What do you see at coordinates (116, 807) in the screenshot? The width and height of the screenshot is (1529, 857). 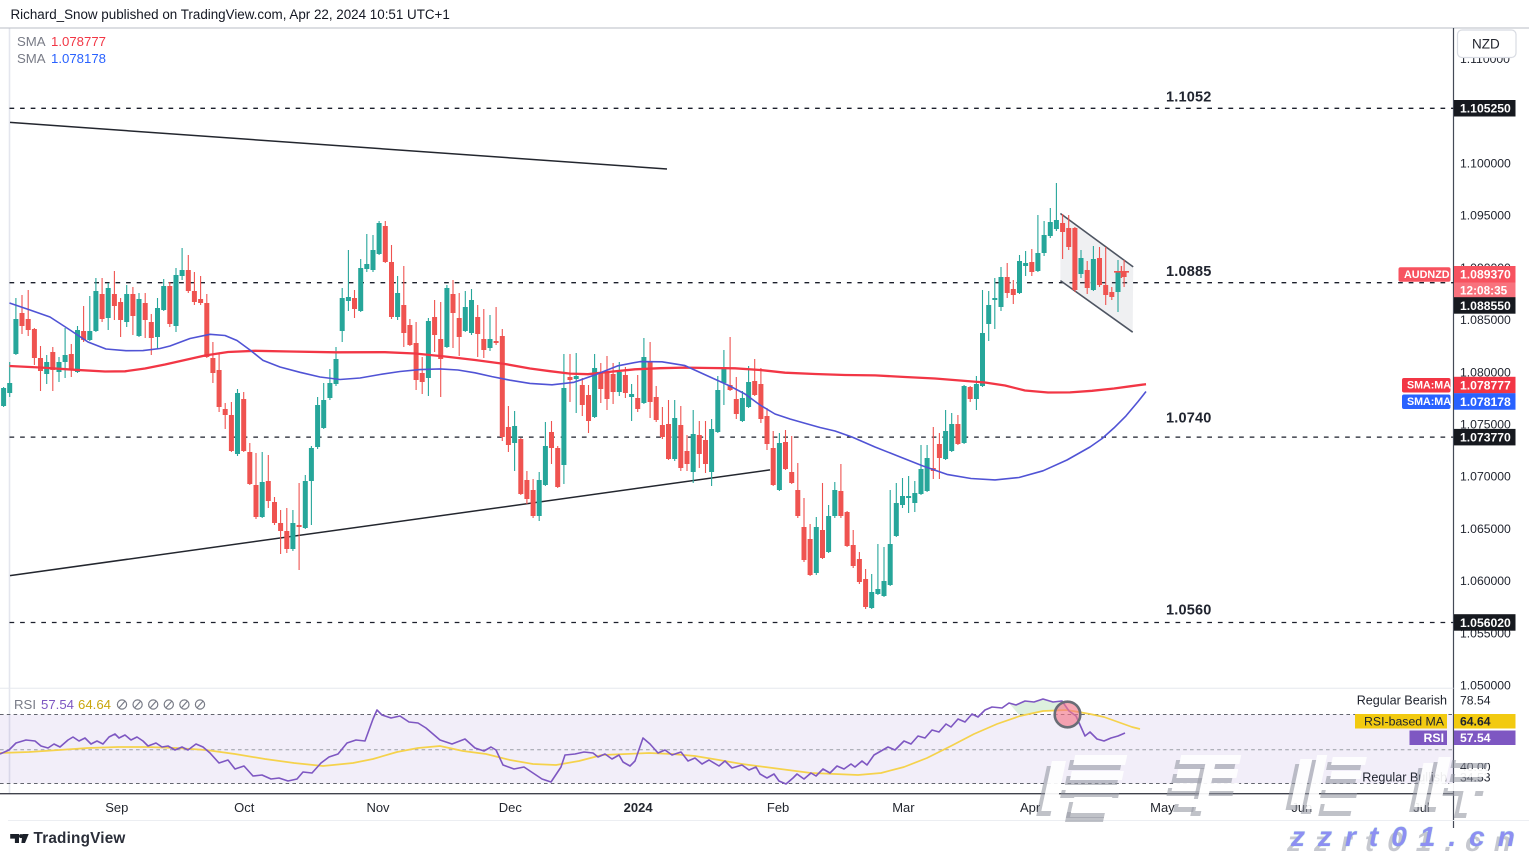 I see `svg-text: Sep` at bounding box center [116, 807].